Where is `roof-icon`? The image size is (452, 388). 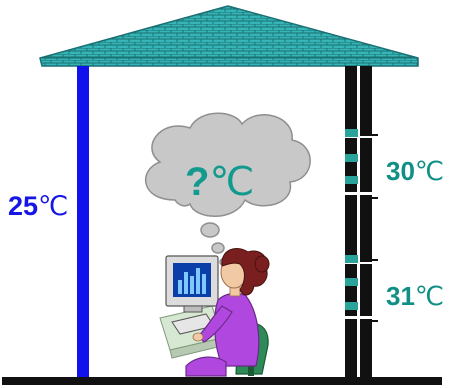 roof-icon is located at coordinates (229, 36).